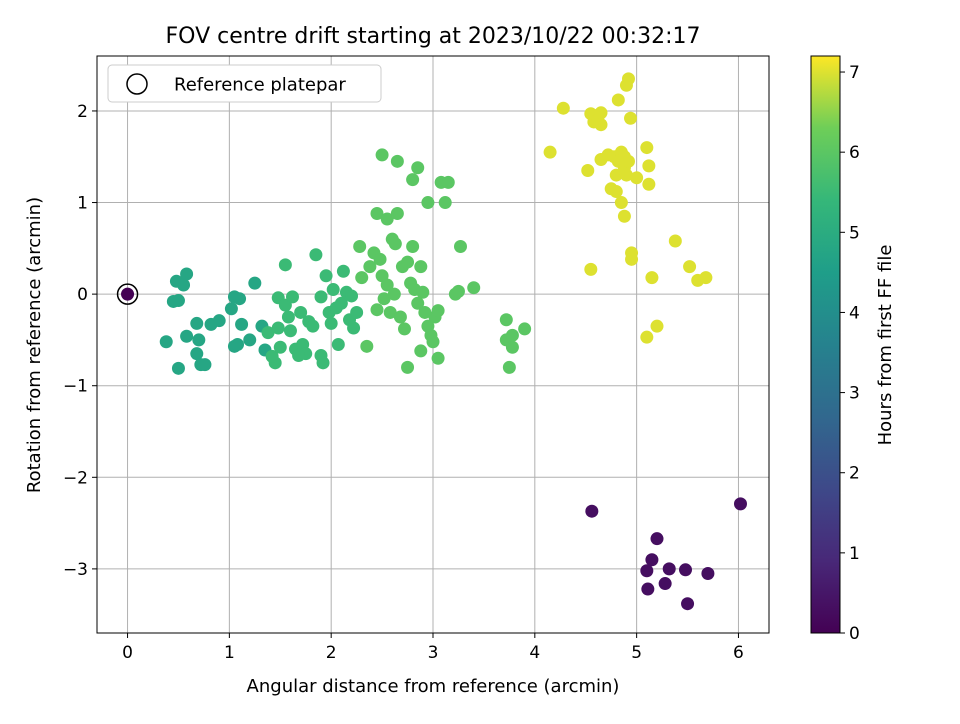  What do you see at coordinates (433, 653) in the screenshot?
I see `x-tick-label: 3` at bounding box center [433, 653].